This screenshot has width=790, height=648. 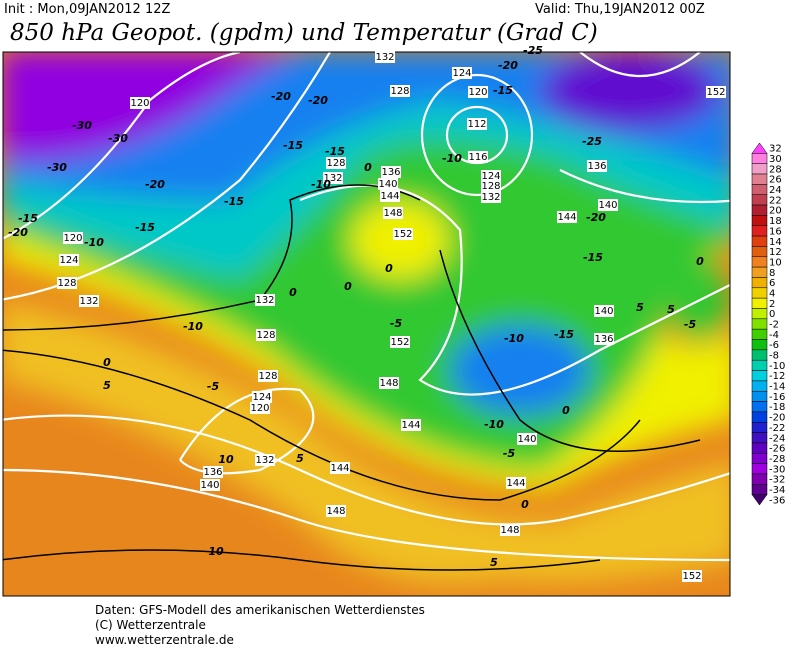 What do you see at coordinates (775, 159) in the screenshot?
I see `colorbar-label: 30` at bounding box center [775, 159].